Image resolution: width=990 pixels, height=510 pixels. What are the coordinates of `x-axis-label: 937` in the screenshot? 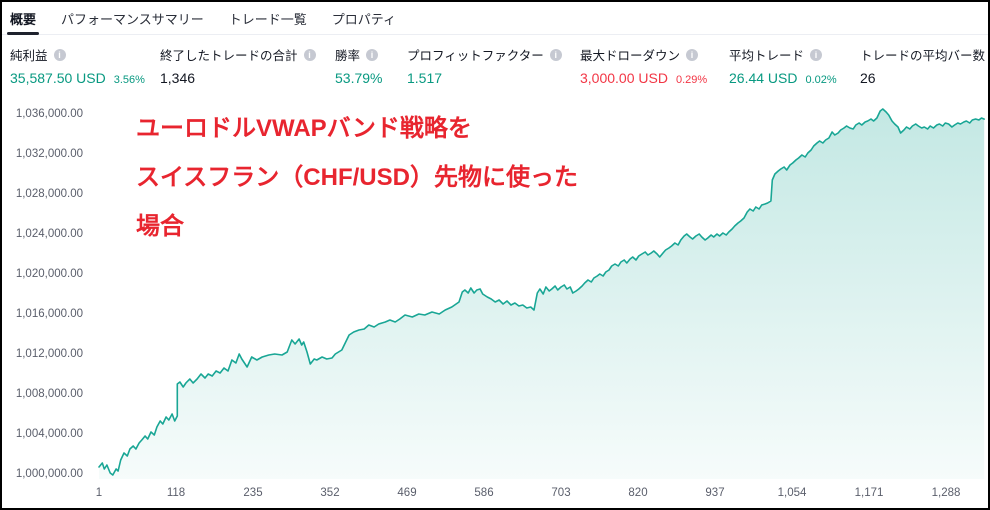 It's located at (715, 493).